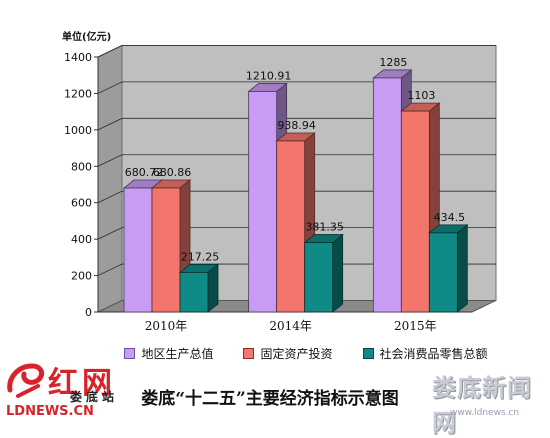 Image resolution: width=550 pixels, height=438 pixels. What do you see at coordinates (78, 57) in the screenshot?
I see `y-tick-label: 1400` at bounding box center [78, 57].